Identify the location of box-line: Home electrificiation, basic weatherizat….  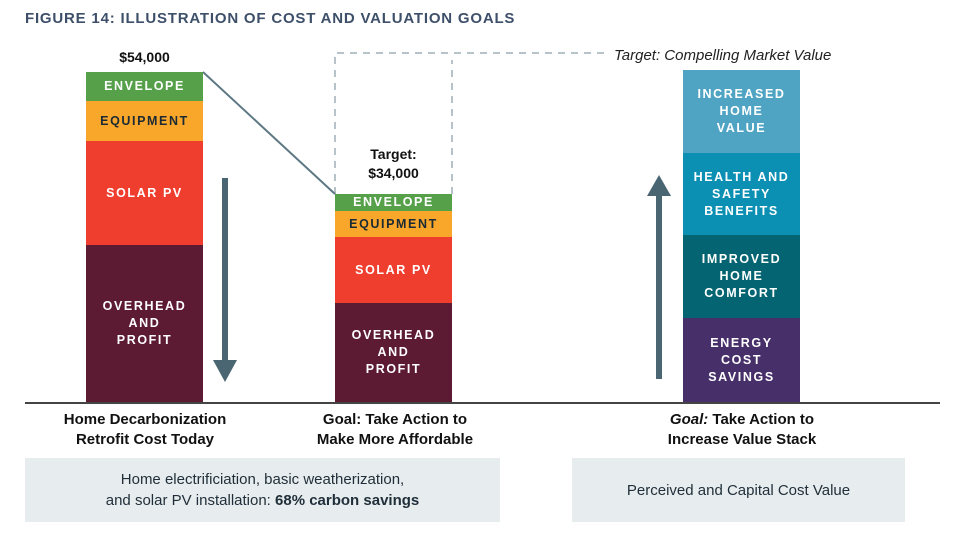
(262, 479).